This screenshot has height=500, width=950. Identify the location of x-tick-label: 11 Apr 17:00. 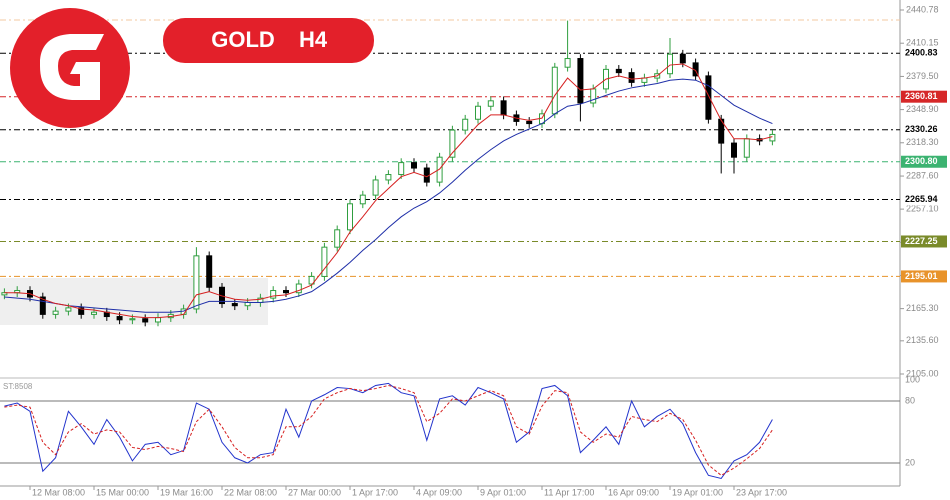
(569, 492).